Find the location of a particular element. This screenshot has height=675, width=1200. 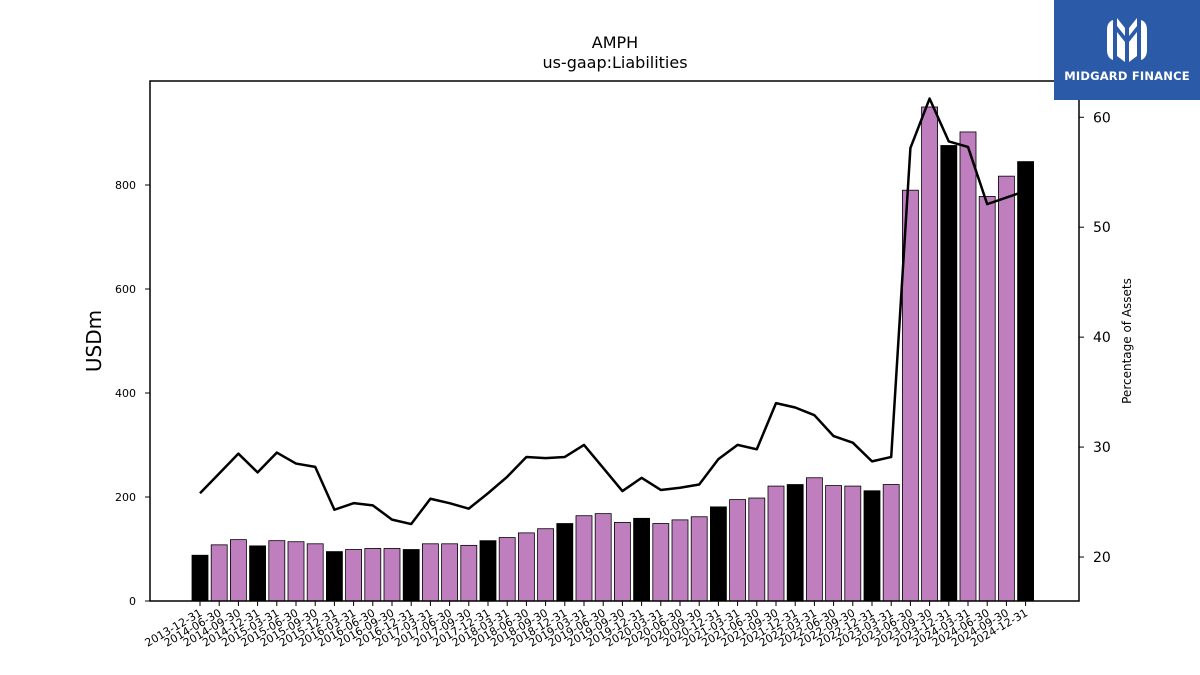

y2-tick-label: 40 is located at coordinates (1102, 338).